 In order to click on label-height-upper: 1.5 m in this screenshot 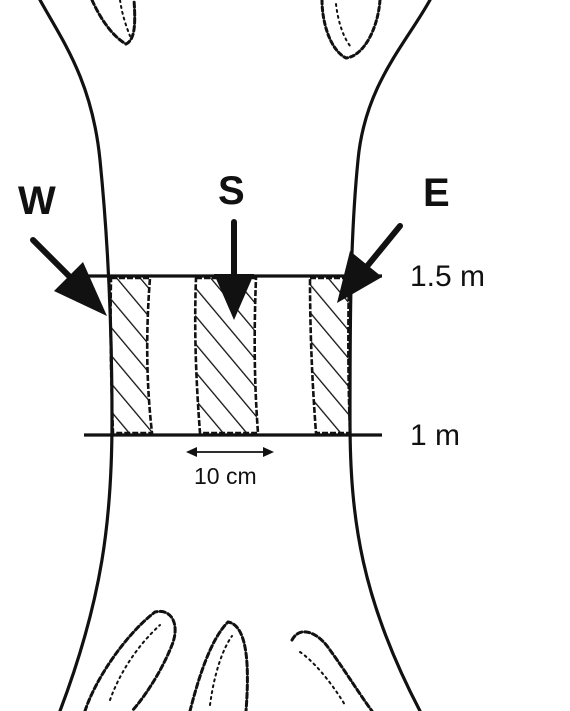, I will do `click(447, 276)`.